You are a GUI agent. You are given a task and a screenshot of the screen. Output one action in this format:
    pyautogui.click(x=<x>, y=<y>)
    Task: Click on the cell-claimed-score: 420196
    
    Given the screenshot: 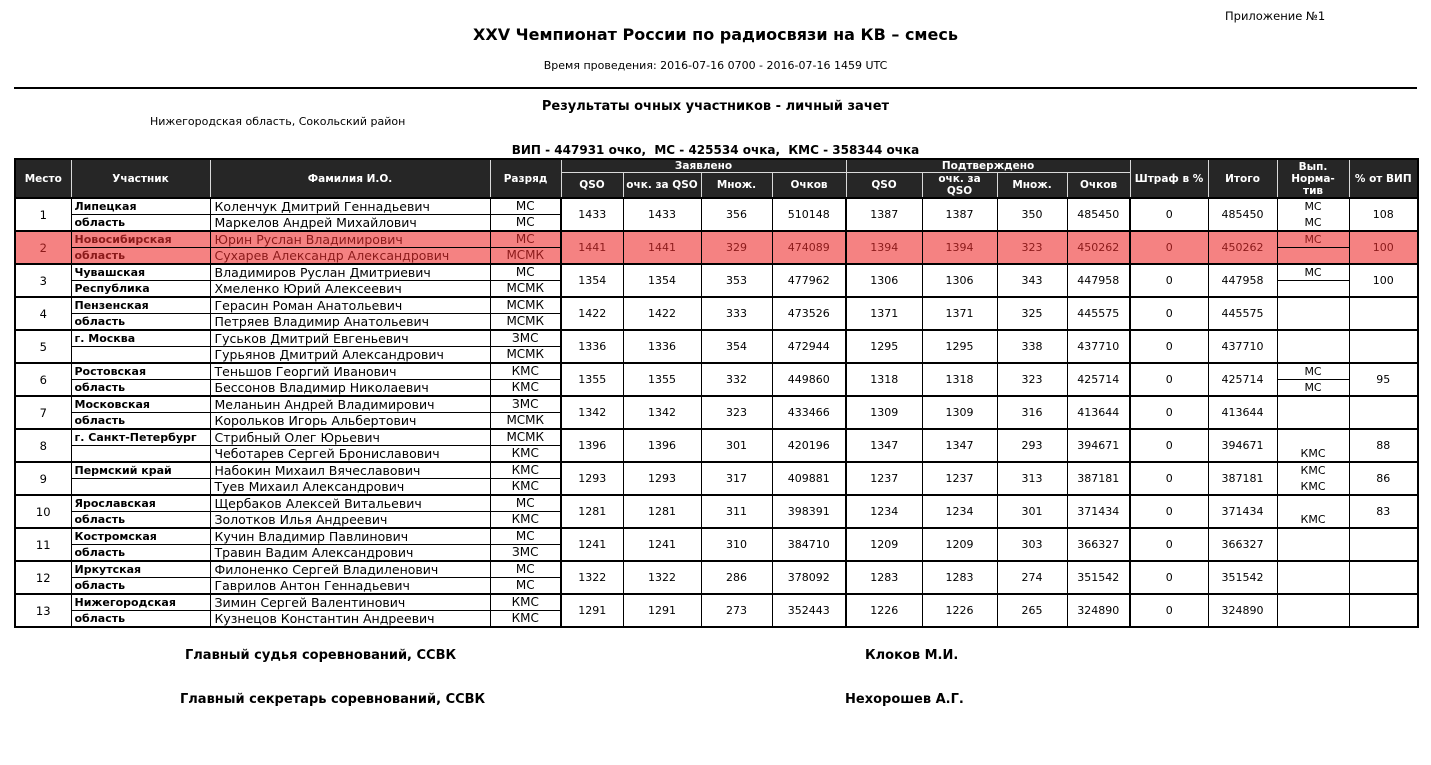 What is the action you would take?
    pyautogui.click(x=809, y=445)
    